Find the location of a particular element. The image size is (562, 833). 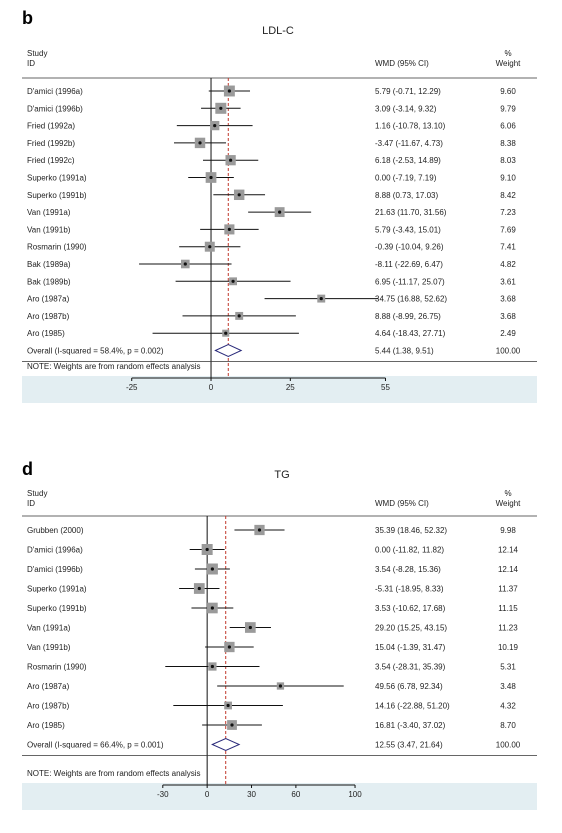

ci-text: -5.31 (-18.95, 8.33) is located at coordinates (409, 589).